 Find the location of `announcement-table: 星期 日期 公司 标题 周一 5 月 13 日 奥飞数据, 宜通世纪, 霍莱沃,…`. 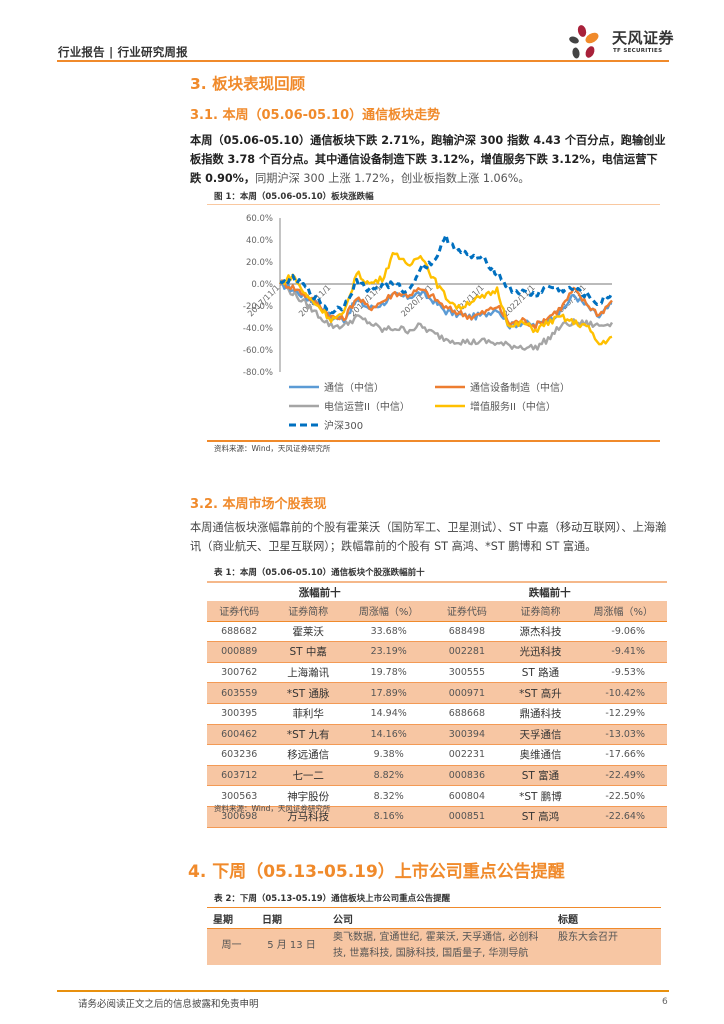

announcement-table: 星期 日期 公司 标题 周一 5 月 13 日 奥飞数据, 宜通世纪, 霍莱沃,… is located at coordinates (434, 936).